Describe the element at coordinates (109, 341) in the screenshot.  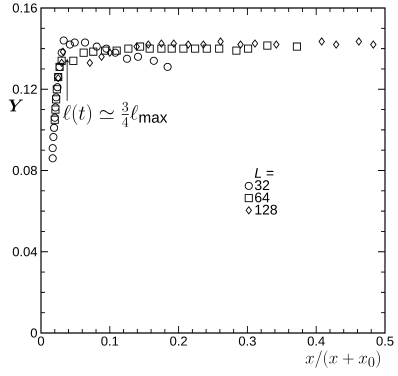
I see `x-tick-label: 0.1` at that location.